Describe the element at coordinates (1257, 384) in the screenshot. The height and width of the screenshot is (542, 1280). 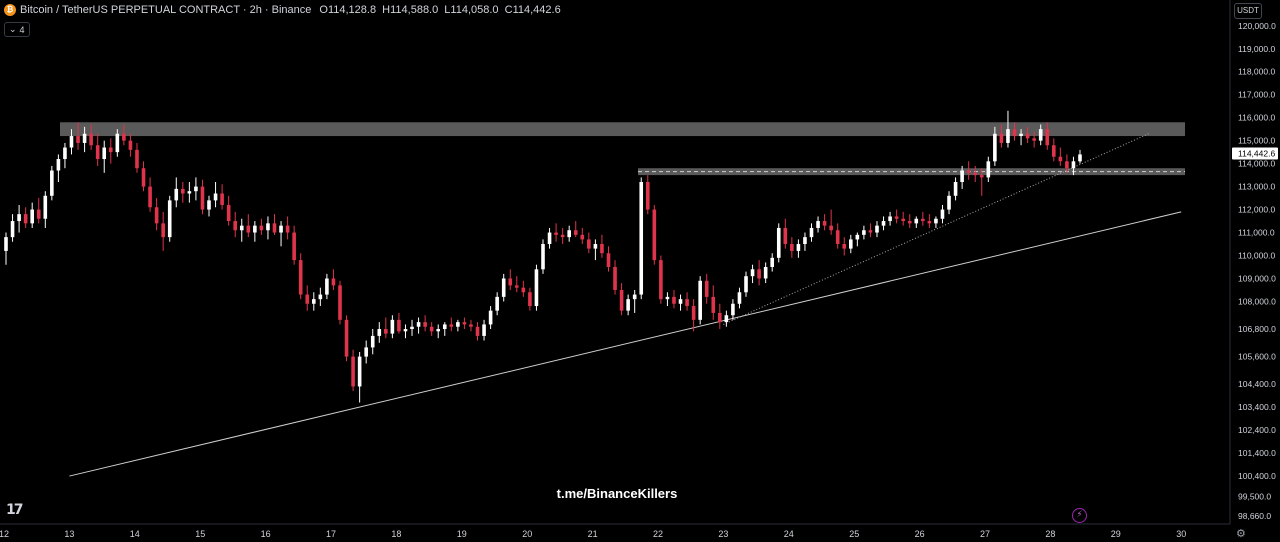
I see `price-tick-label: 104,400.0` at that location.